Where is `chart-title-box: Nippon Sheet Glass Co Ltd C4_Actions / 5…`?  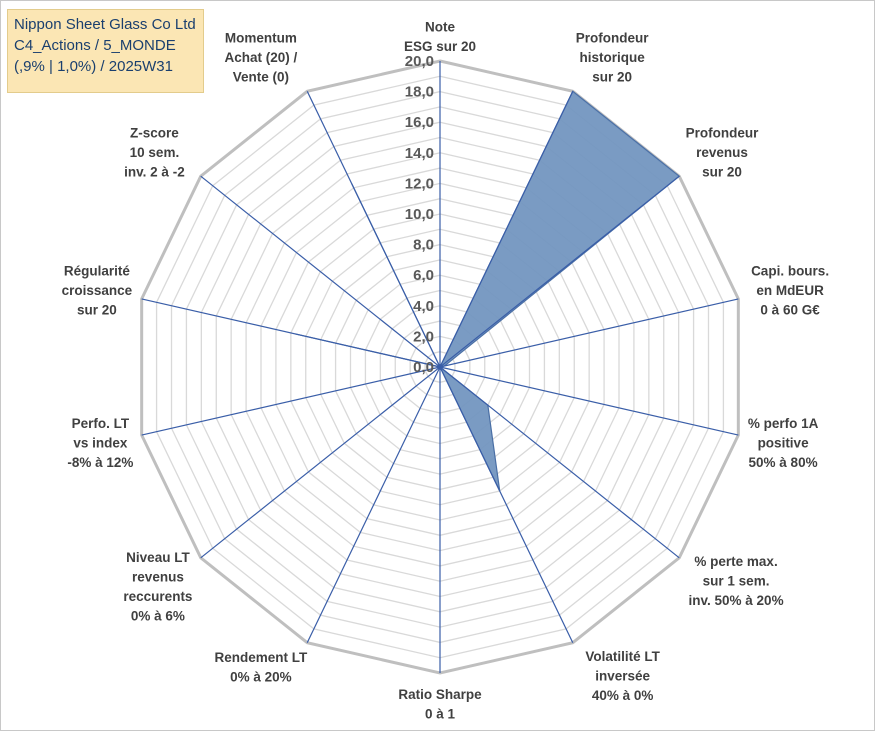
chart-title-box: Nippon Sheet Glass Co Ltd C4_Actions / 5… is located at coordinates (105, 51).